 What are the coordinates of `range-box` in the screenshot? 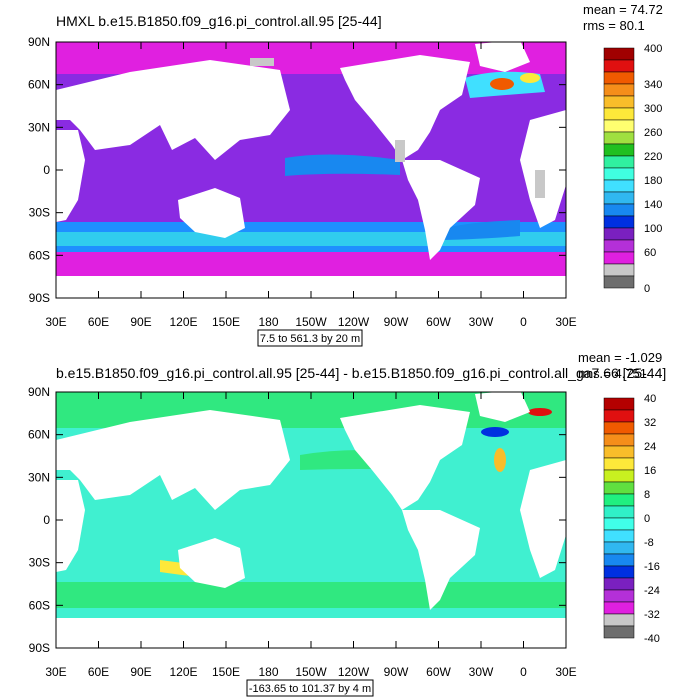 It's located at (310, 338).